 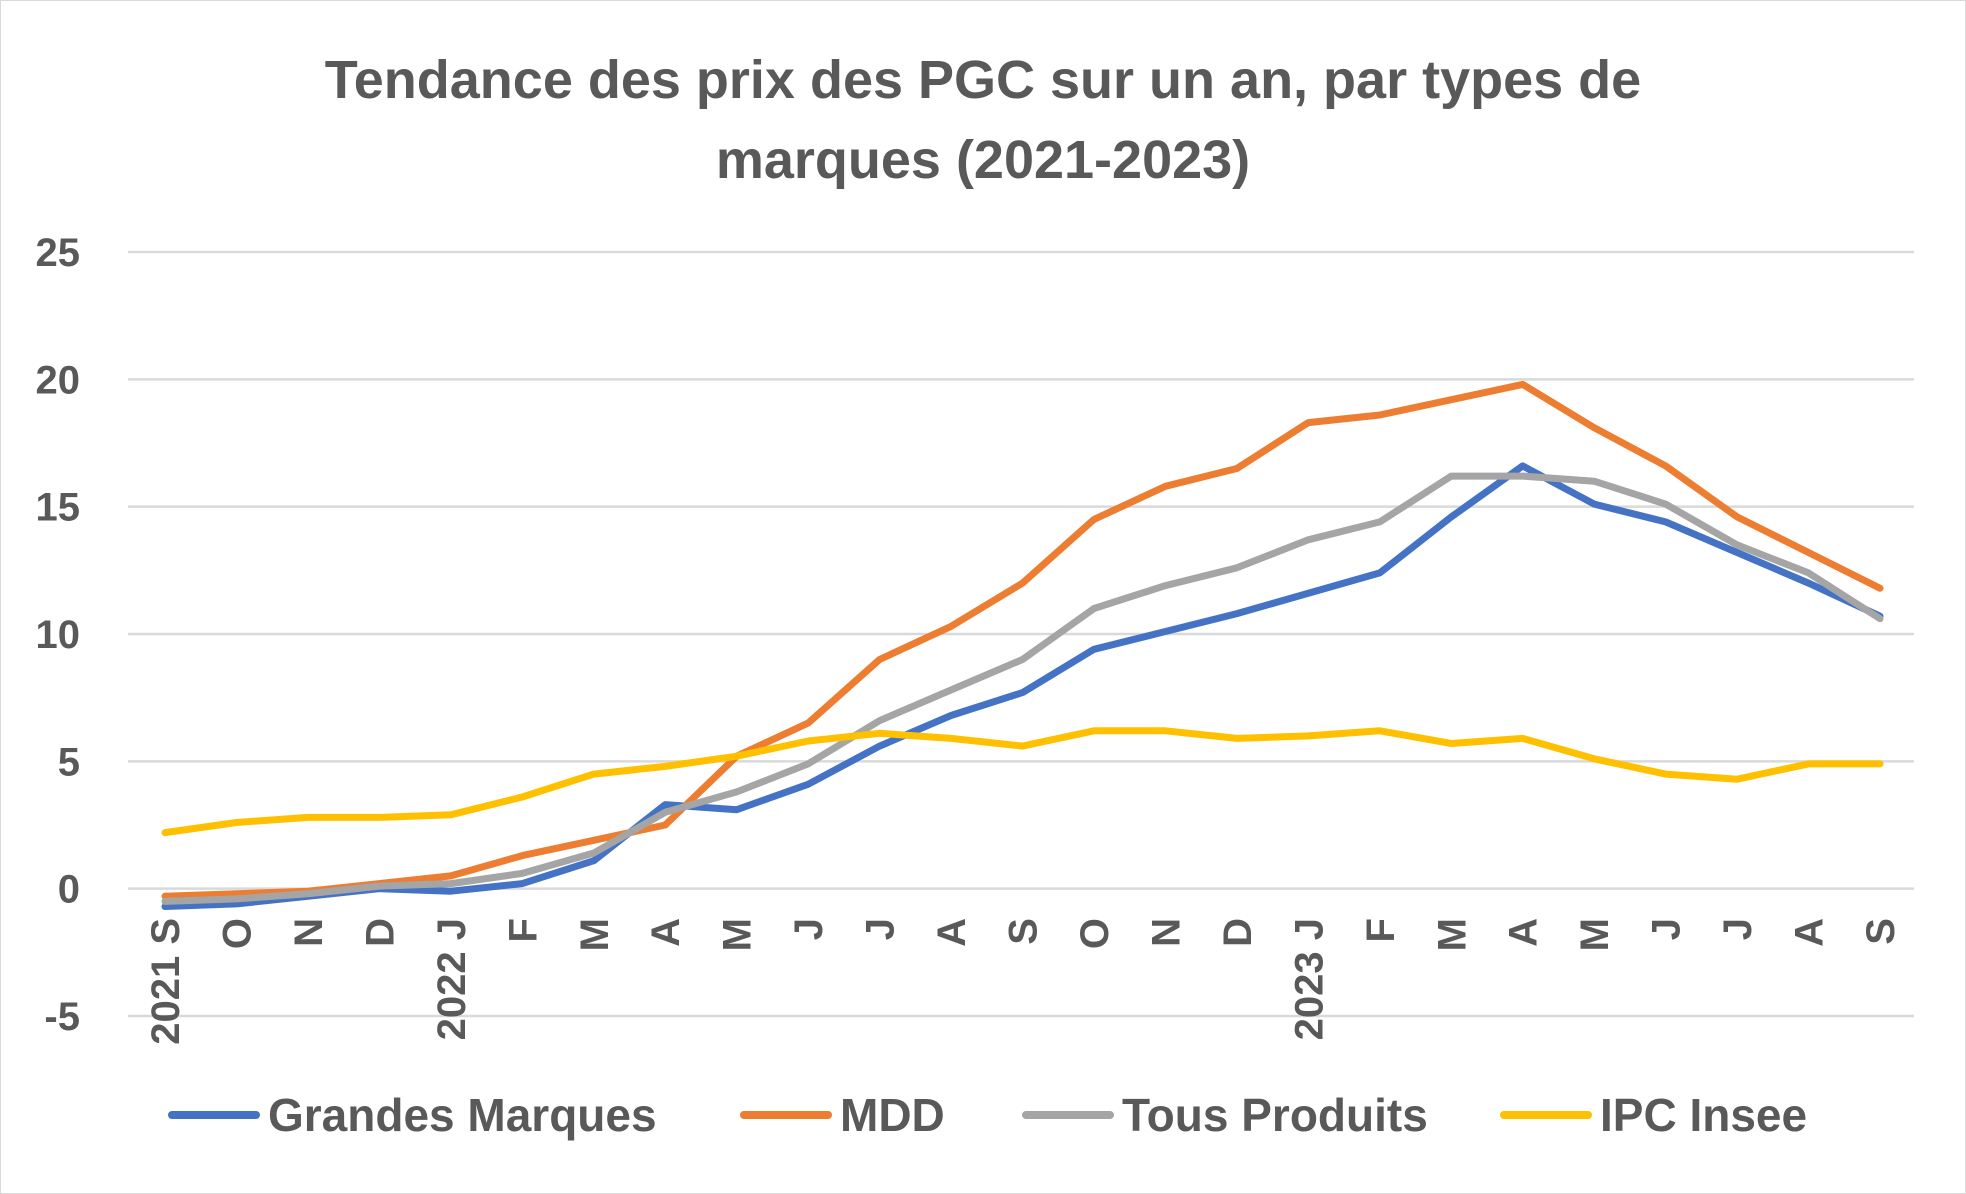 What do you see at coordinates (166, 981) in the screenshot?
I see `x-tick-label: 2021 S` at bounding box center [166, 981].